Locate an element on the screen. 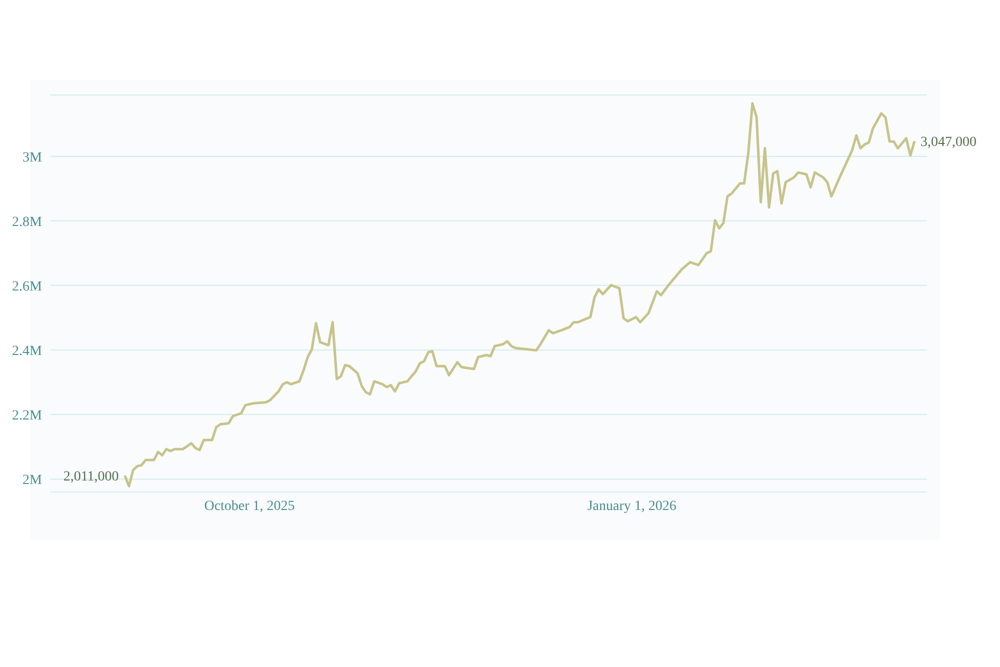 This screenshot has width=1000, height=667. y-tick-label: 2.8M is located at coordinates (27, 222).